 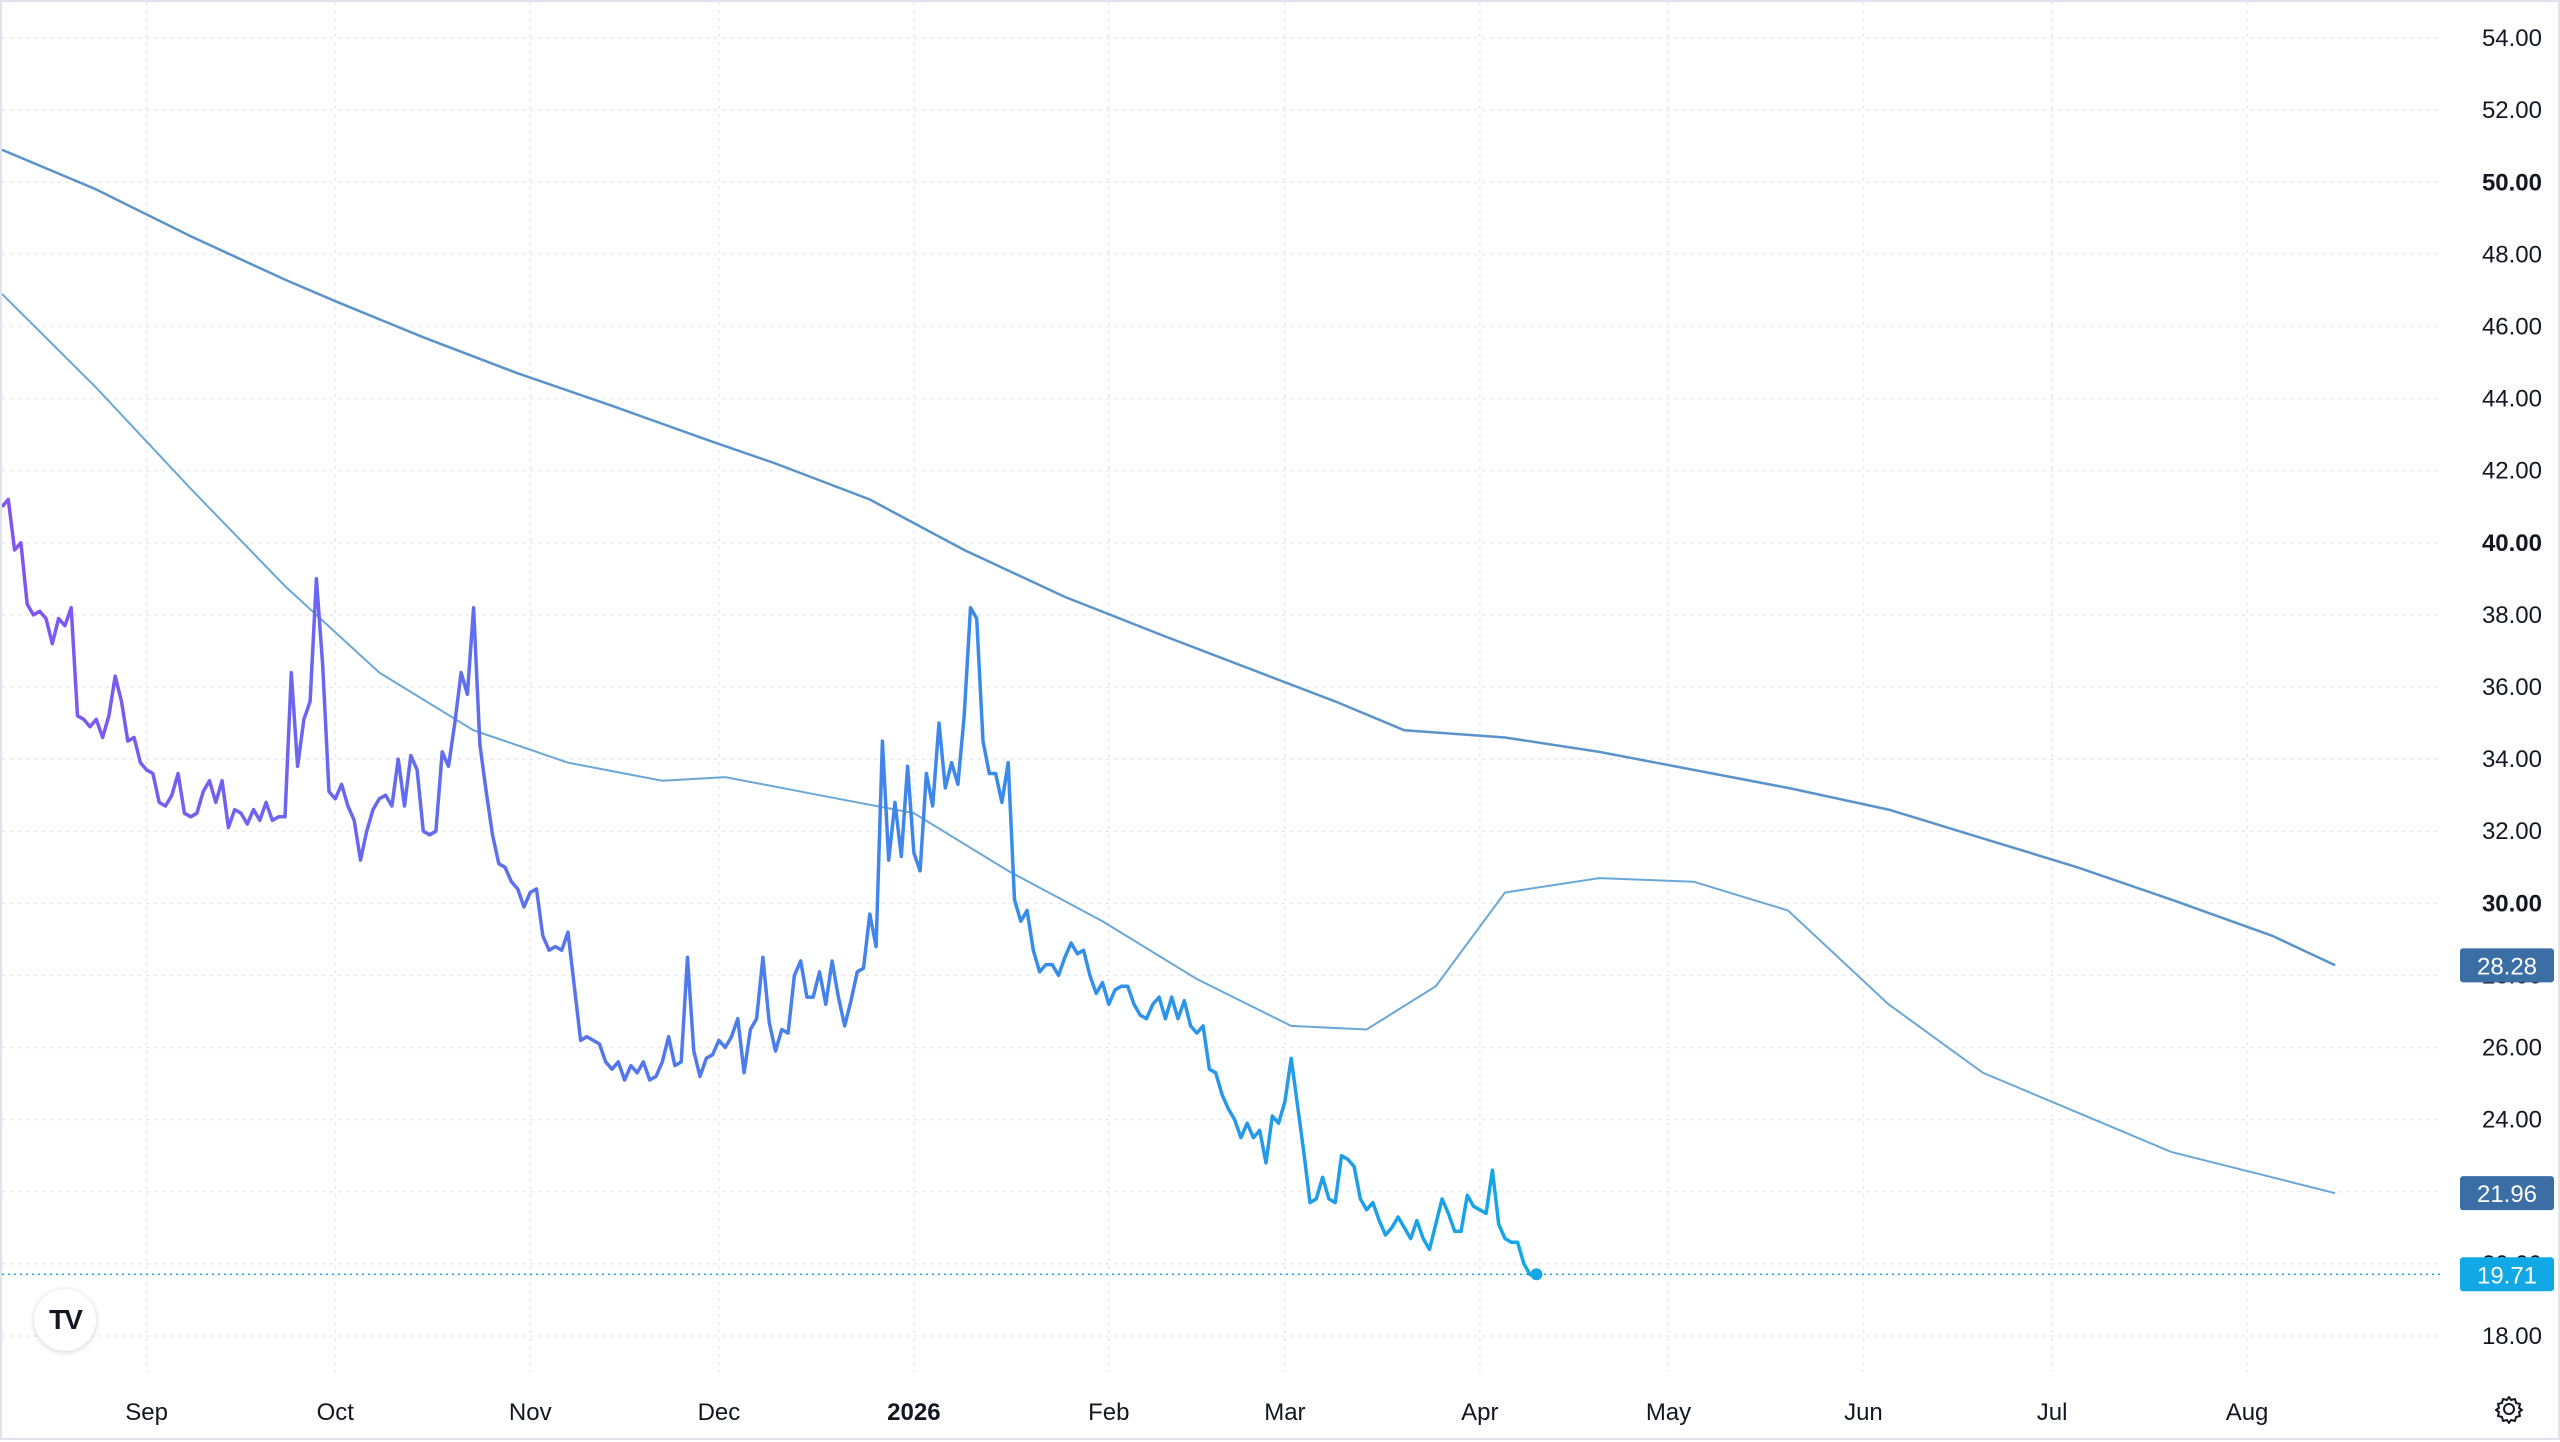 What do you see at coordinates (2512, 903) in the screenshot?
I see `y-tick-label: 30.00` at bounding box center [2512, 903].